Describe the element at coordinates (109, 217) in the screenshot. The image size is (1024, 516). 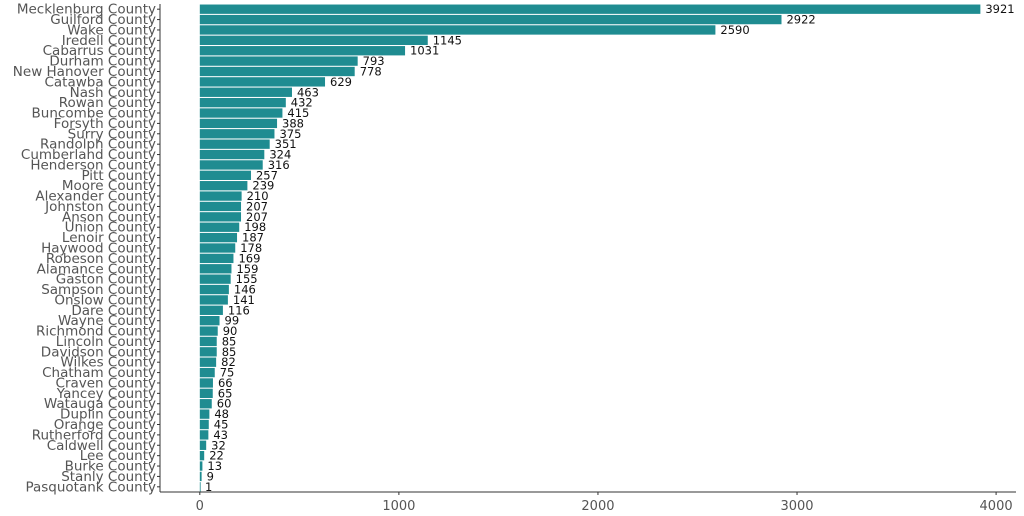
I see `category-label: Anson County` at that location.